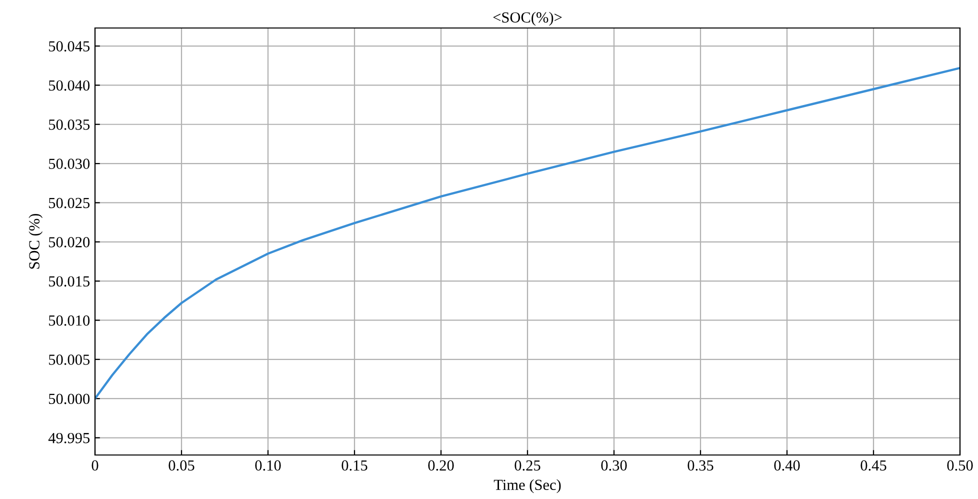  Describe the element at coordinates (69, 85) in the screenshot. I see `y-tick-label: 50.040` at that location.